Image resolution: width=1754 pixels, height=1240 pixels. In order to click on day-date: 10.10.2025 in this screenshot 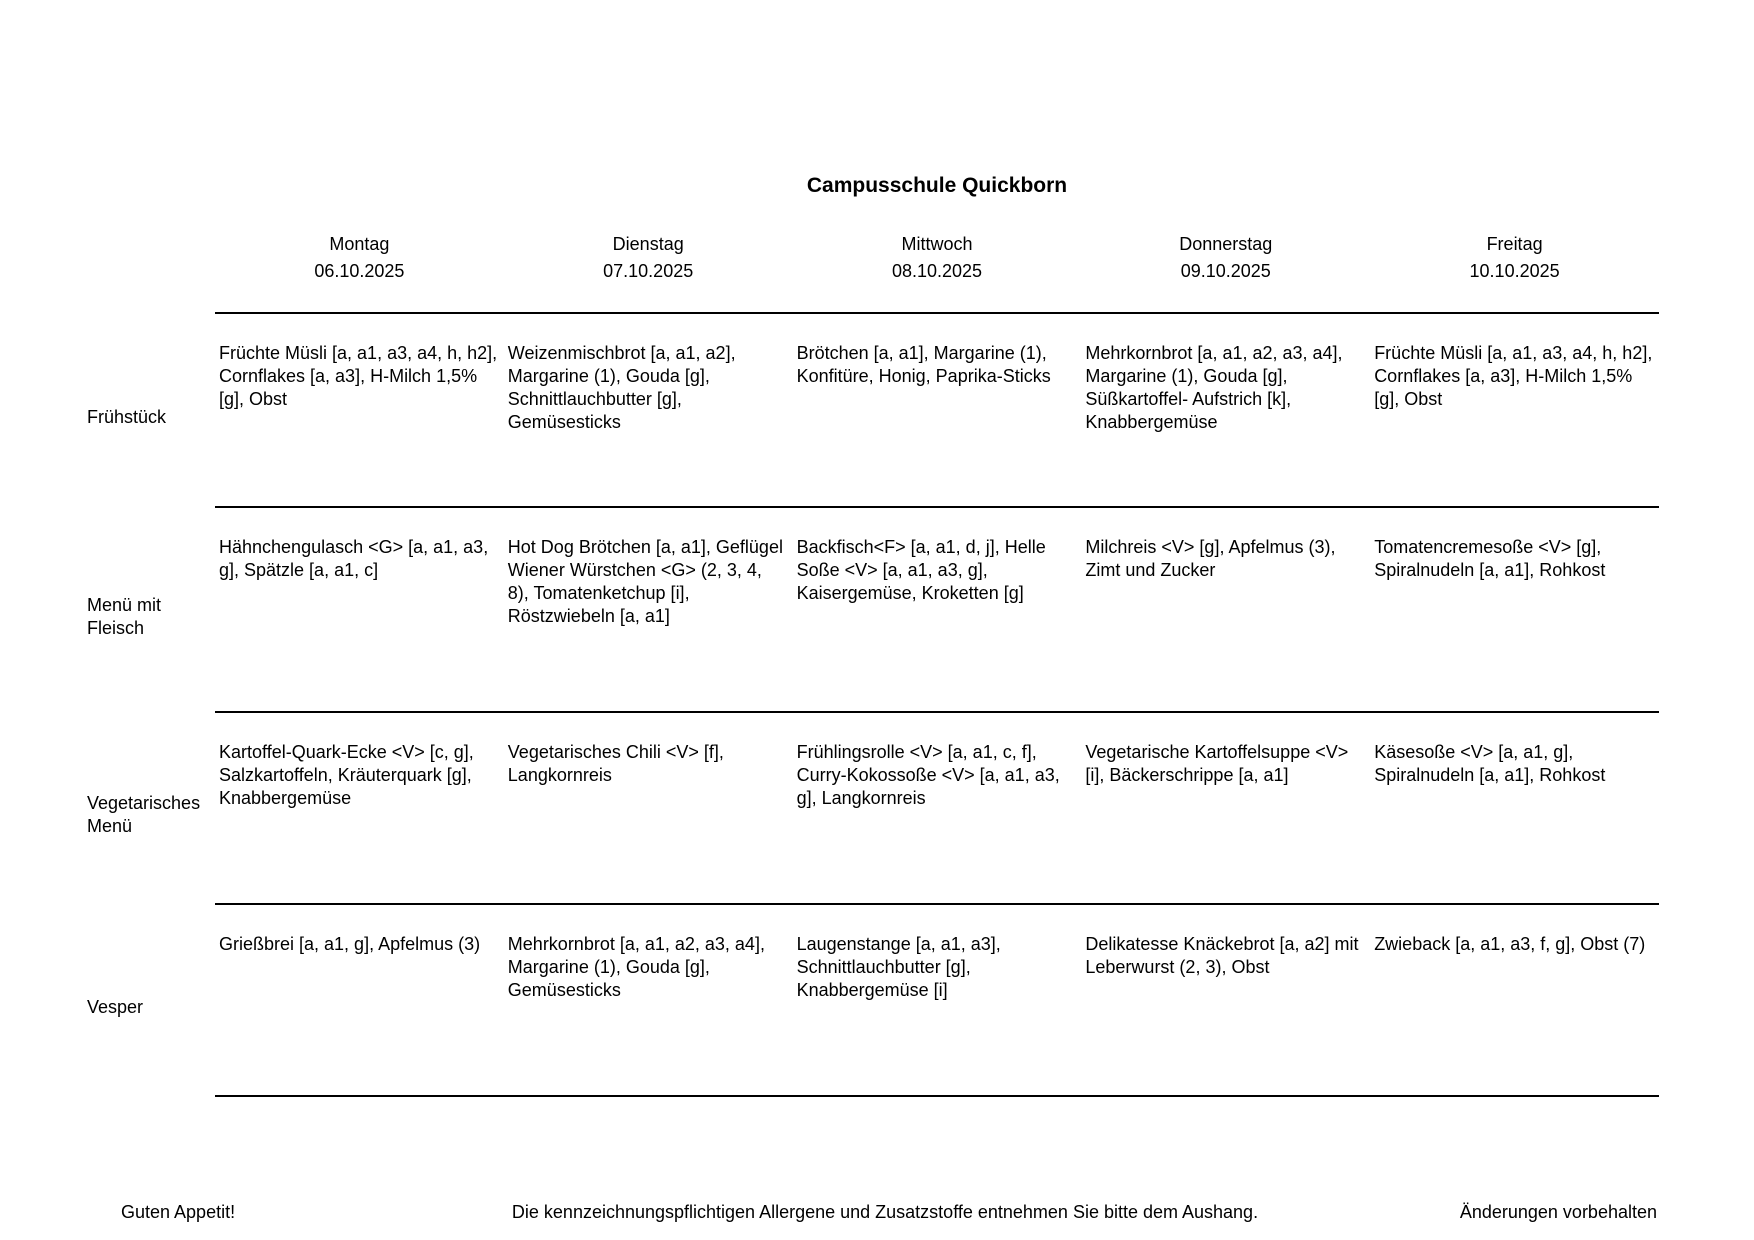, I will do `click(1514, 271)`.